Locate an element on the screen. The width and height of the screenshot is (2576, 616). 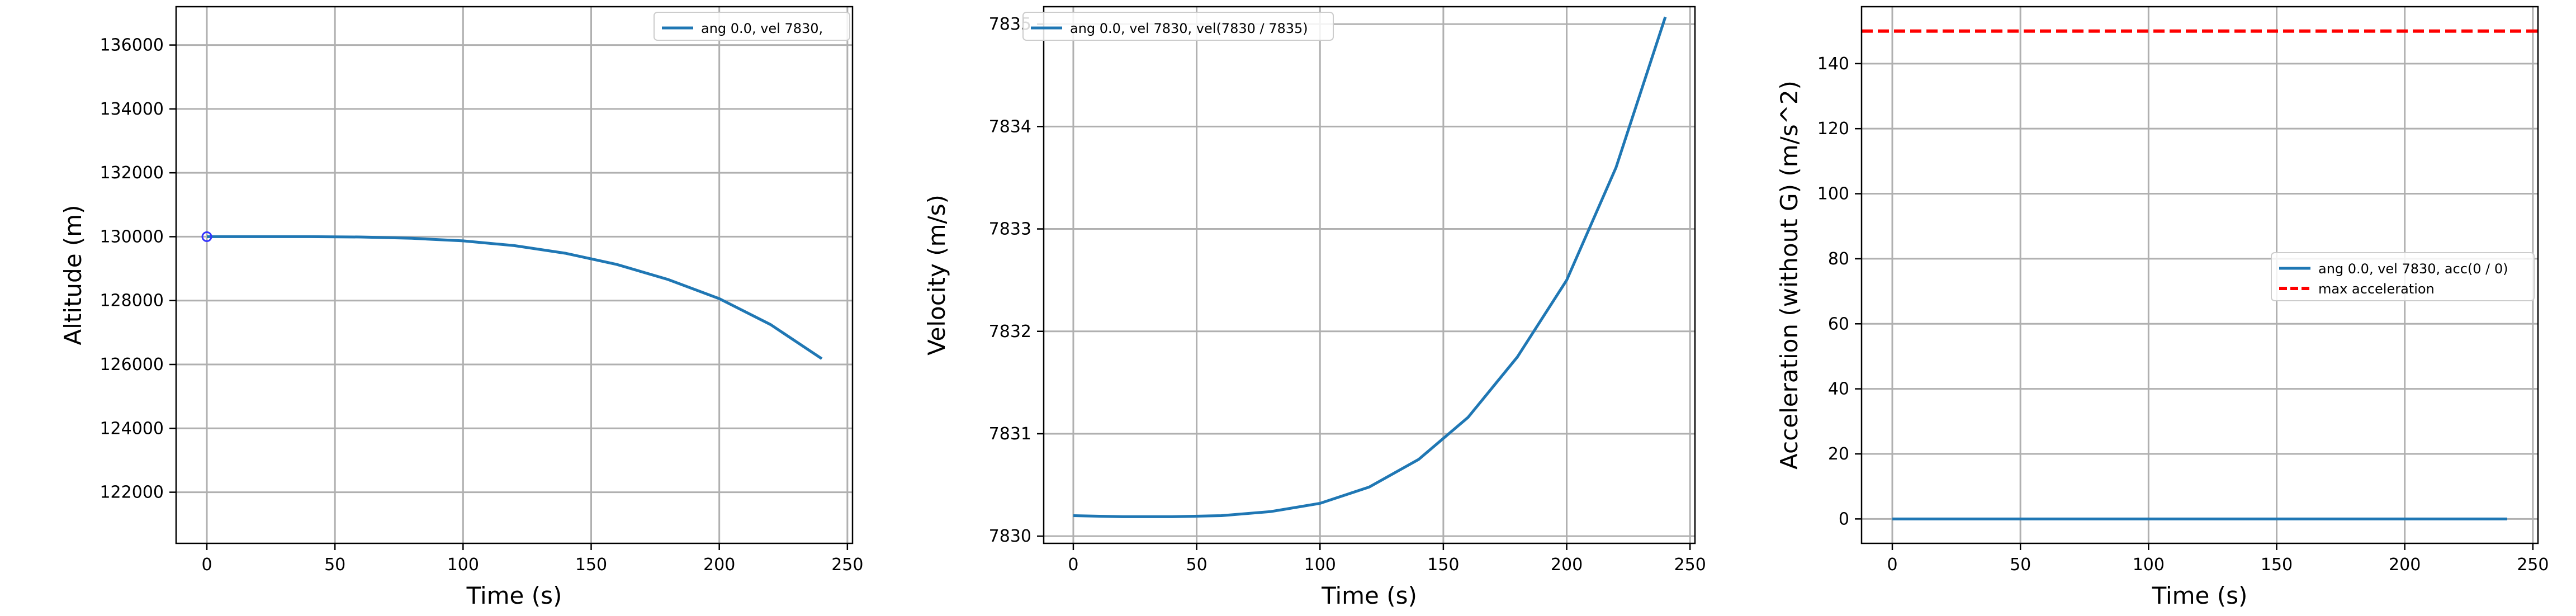
y-tick-label: 60 is located at coordinates (1838, 324).